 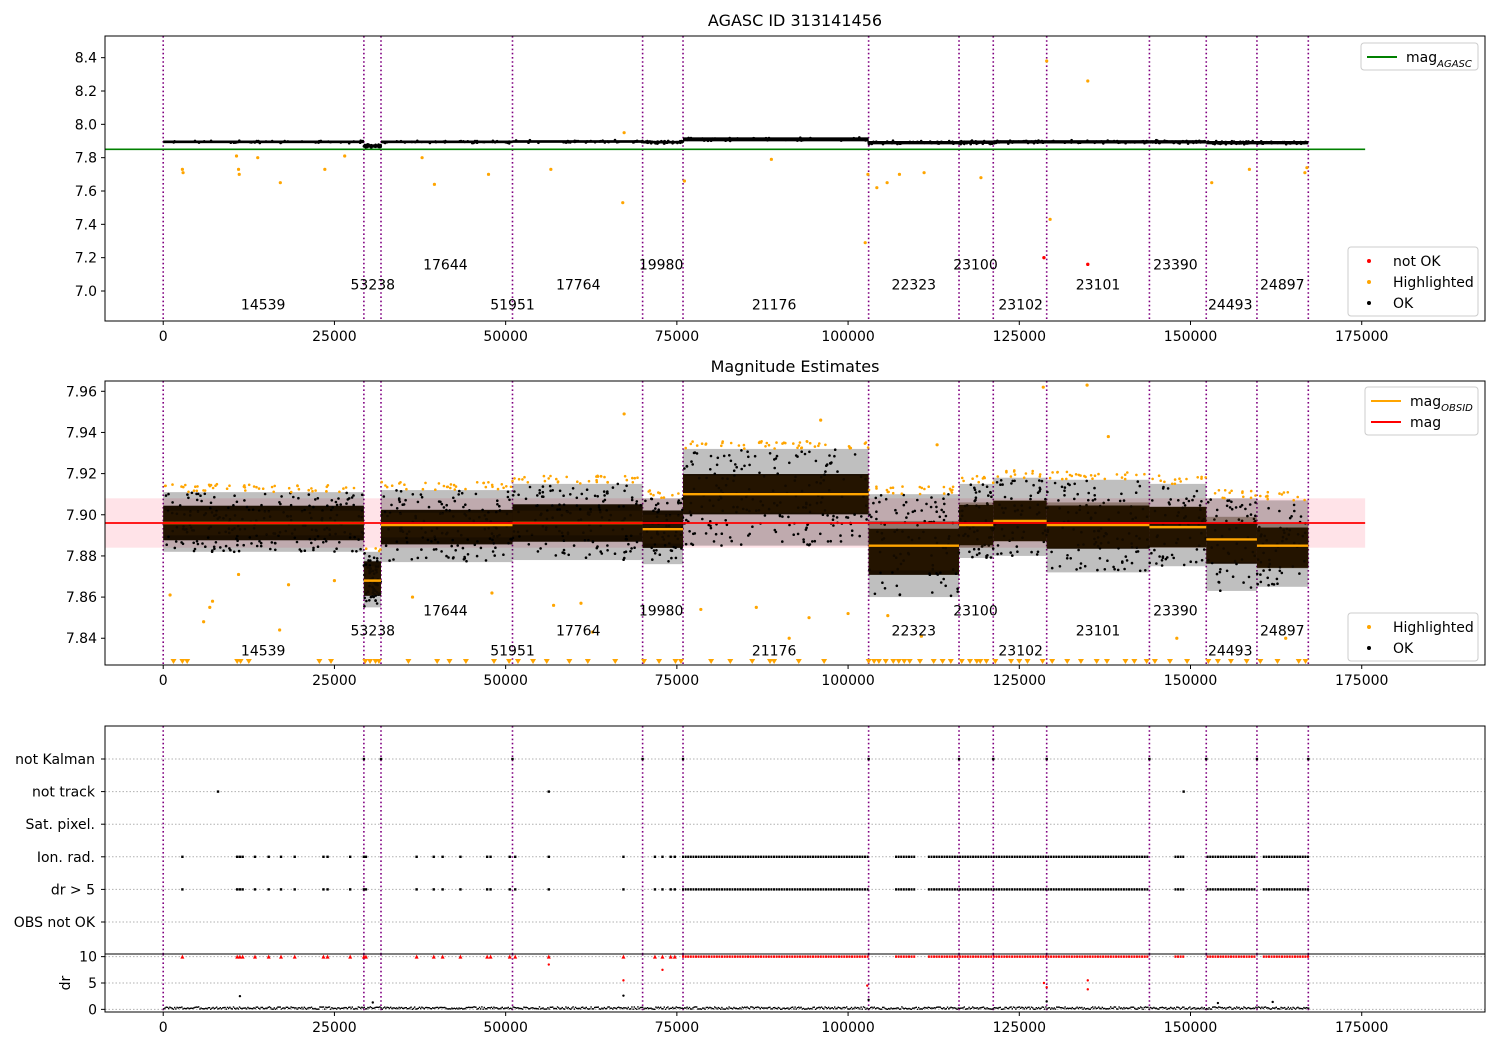 I want to click on legend-label-sub: AGASC, so click(x=1454, y=64).